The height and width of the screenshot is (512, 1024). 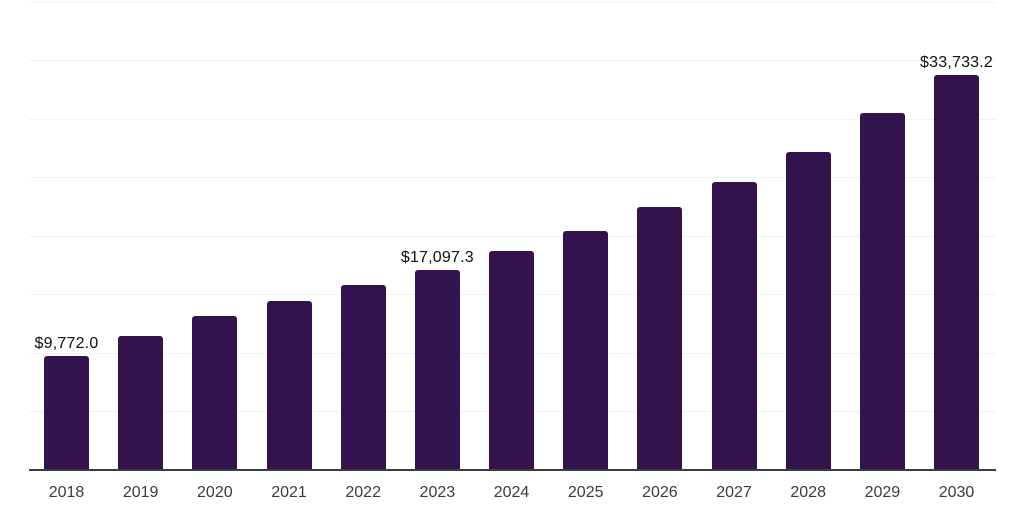 What do you see at coordinates (215, 492) in the screenshot?
I see `x-tick-label-2020: 2020` at bounding box center [215, 492].